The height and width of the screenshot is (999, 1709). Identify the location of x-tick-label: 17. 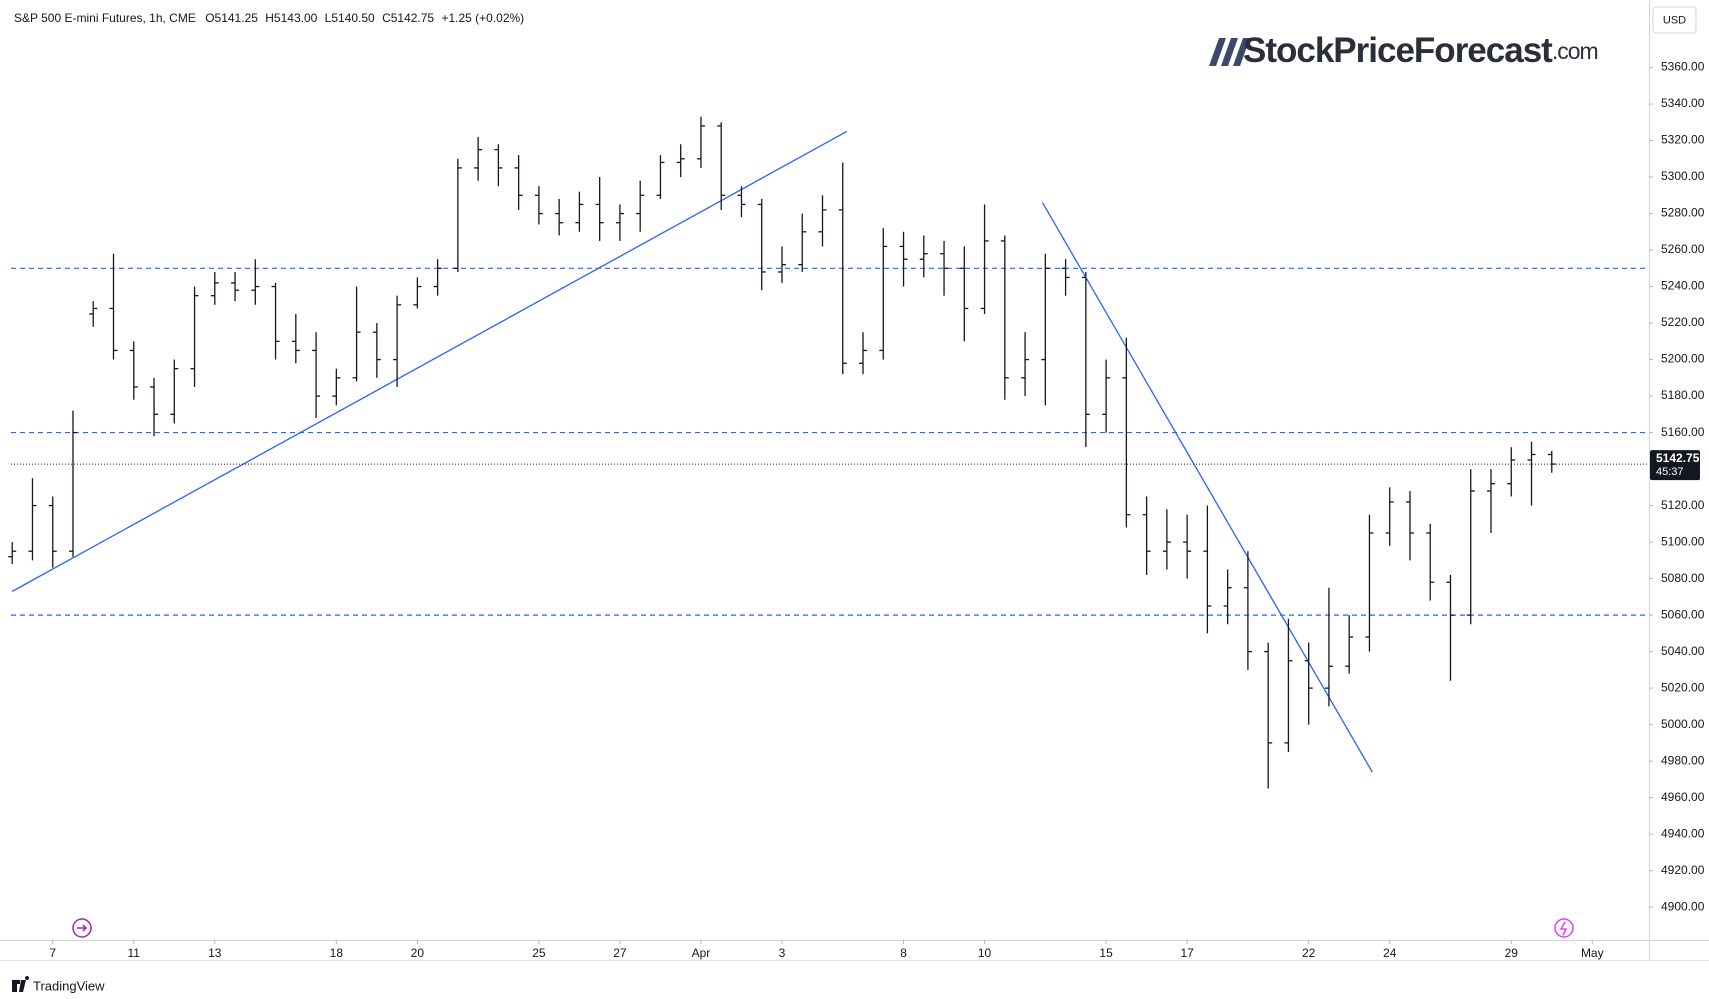
(1187, 953).